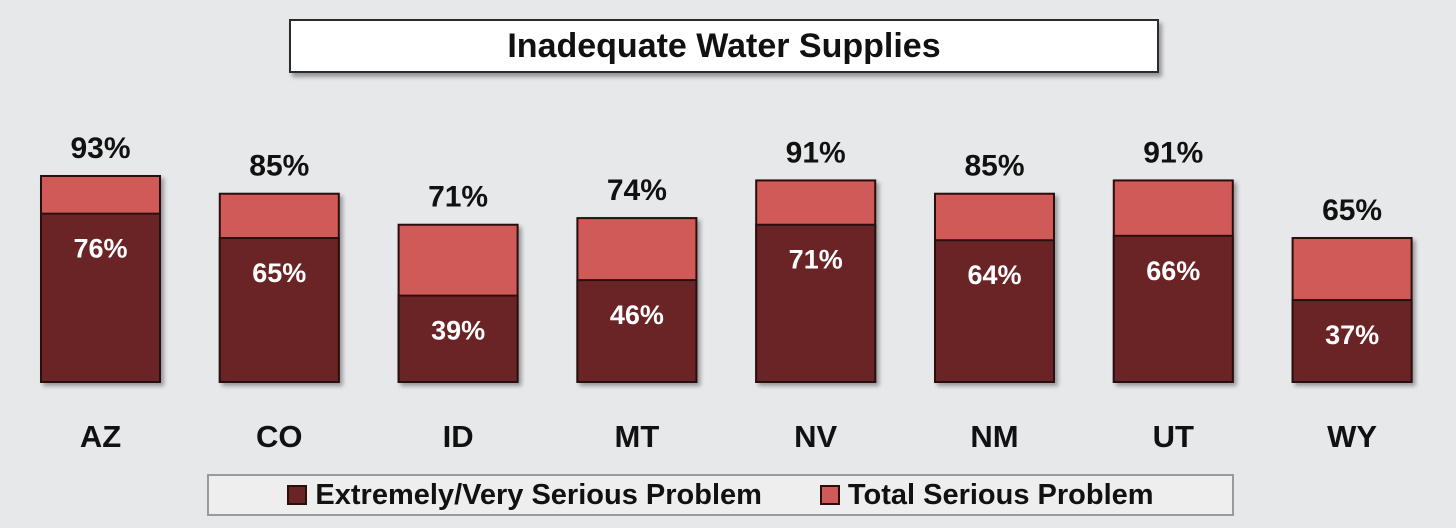 The height and width of the screenshot is (528, 1456). What do you see at coordinates (279, 273) in the screenshot?
I see `data-label-extremely-very-co: 65%` at bounding box center [279, 273].